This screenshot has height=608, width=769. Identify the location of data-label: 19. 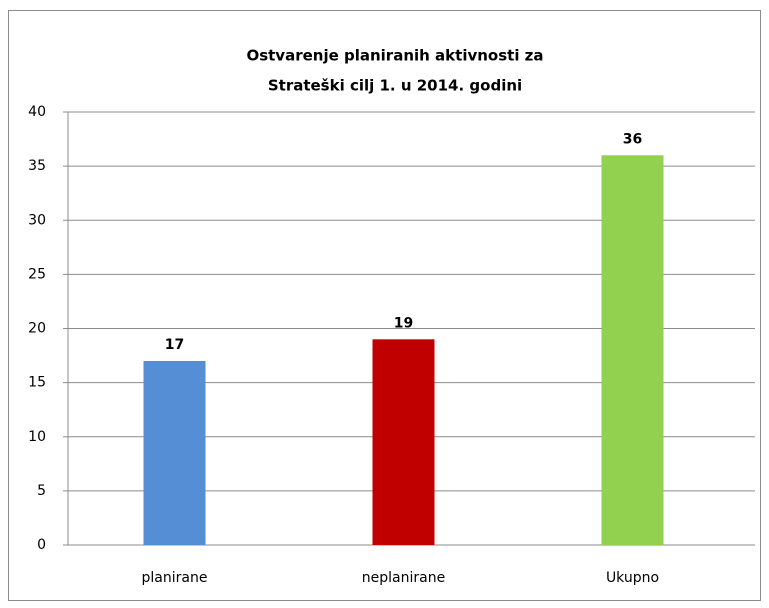
(403, 323).